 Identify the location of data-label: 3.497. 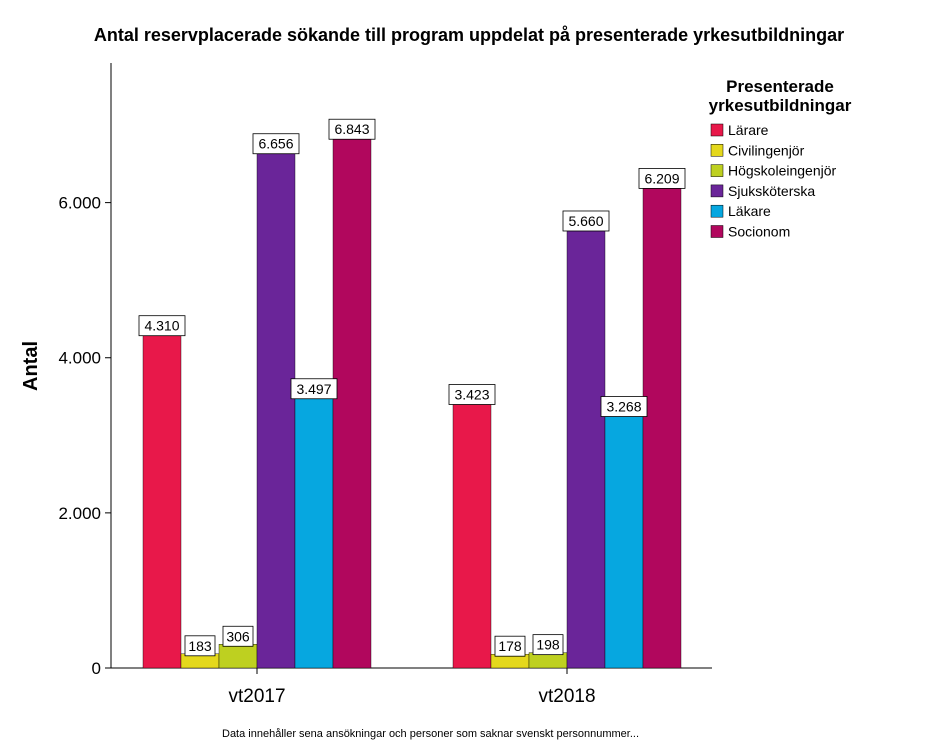
(313, 389).